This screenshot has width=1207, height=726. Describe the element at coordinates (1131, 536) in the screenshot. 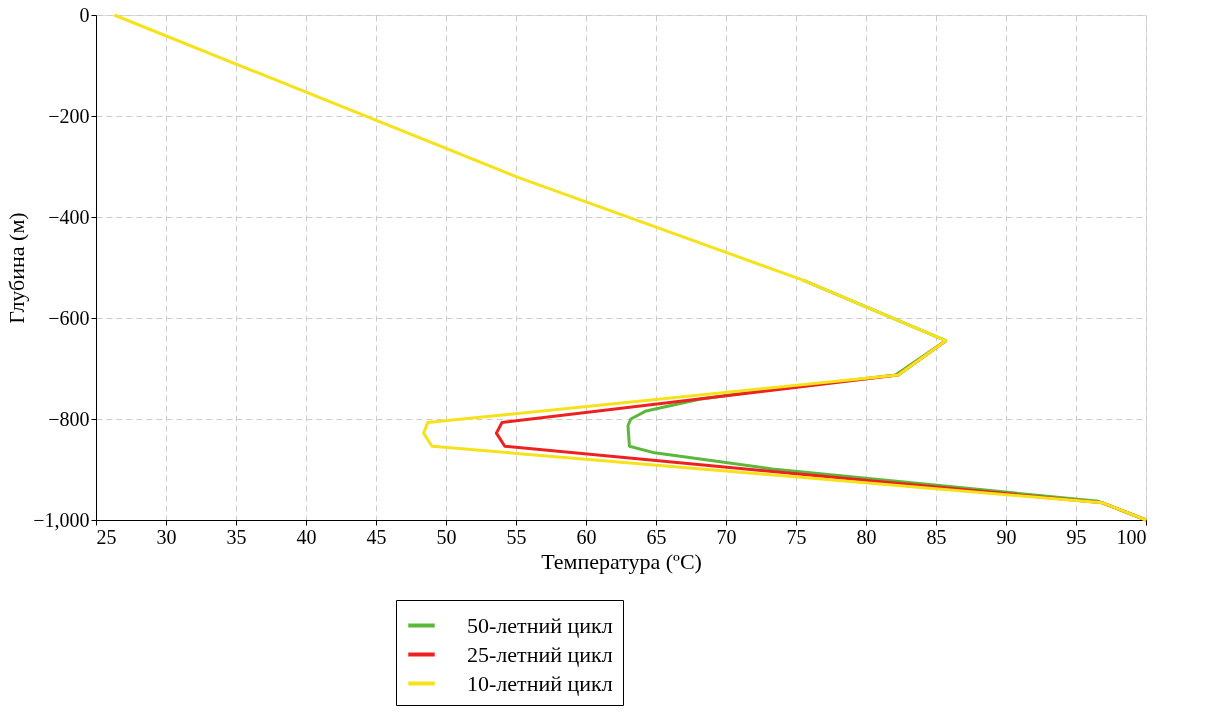

I see `x-tick-label: 100` at that location.